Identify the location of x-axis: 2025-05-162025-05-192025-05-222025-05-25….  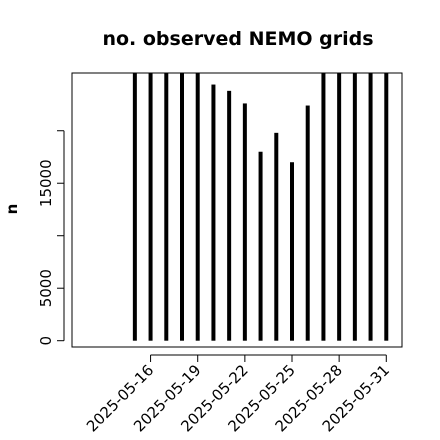
(238, 394).